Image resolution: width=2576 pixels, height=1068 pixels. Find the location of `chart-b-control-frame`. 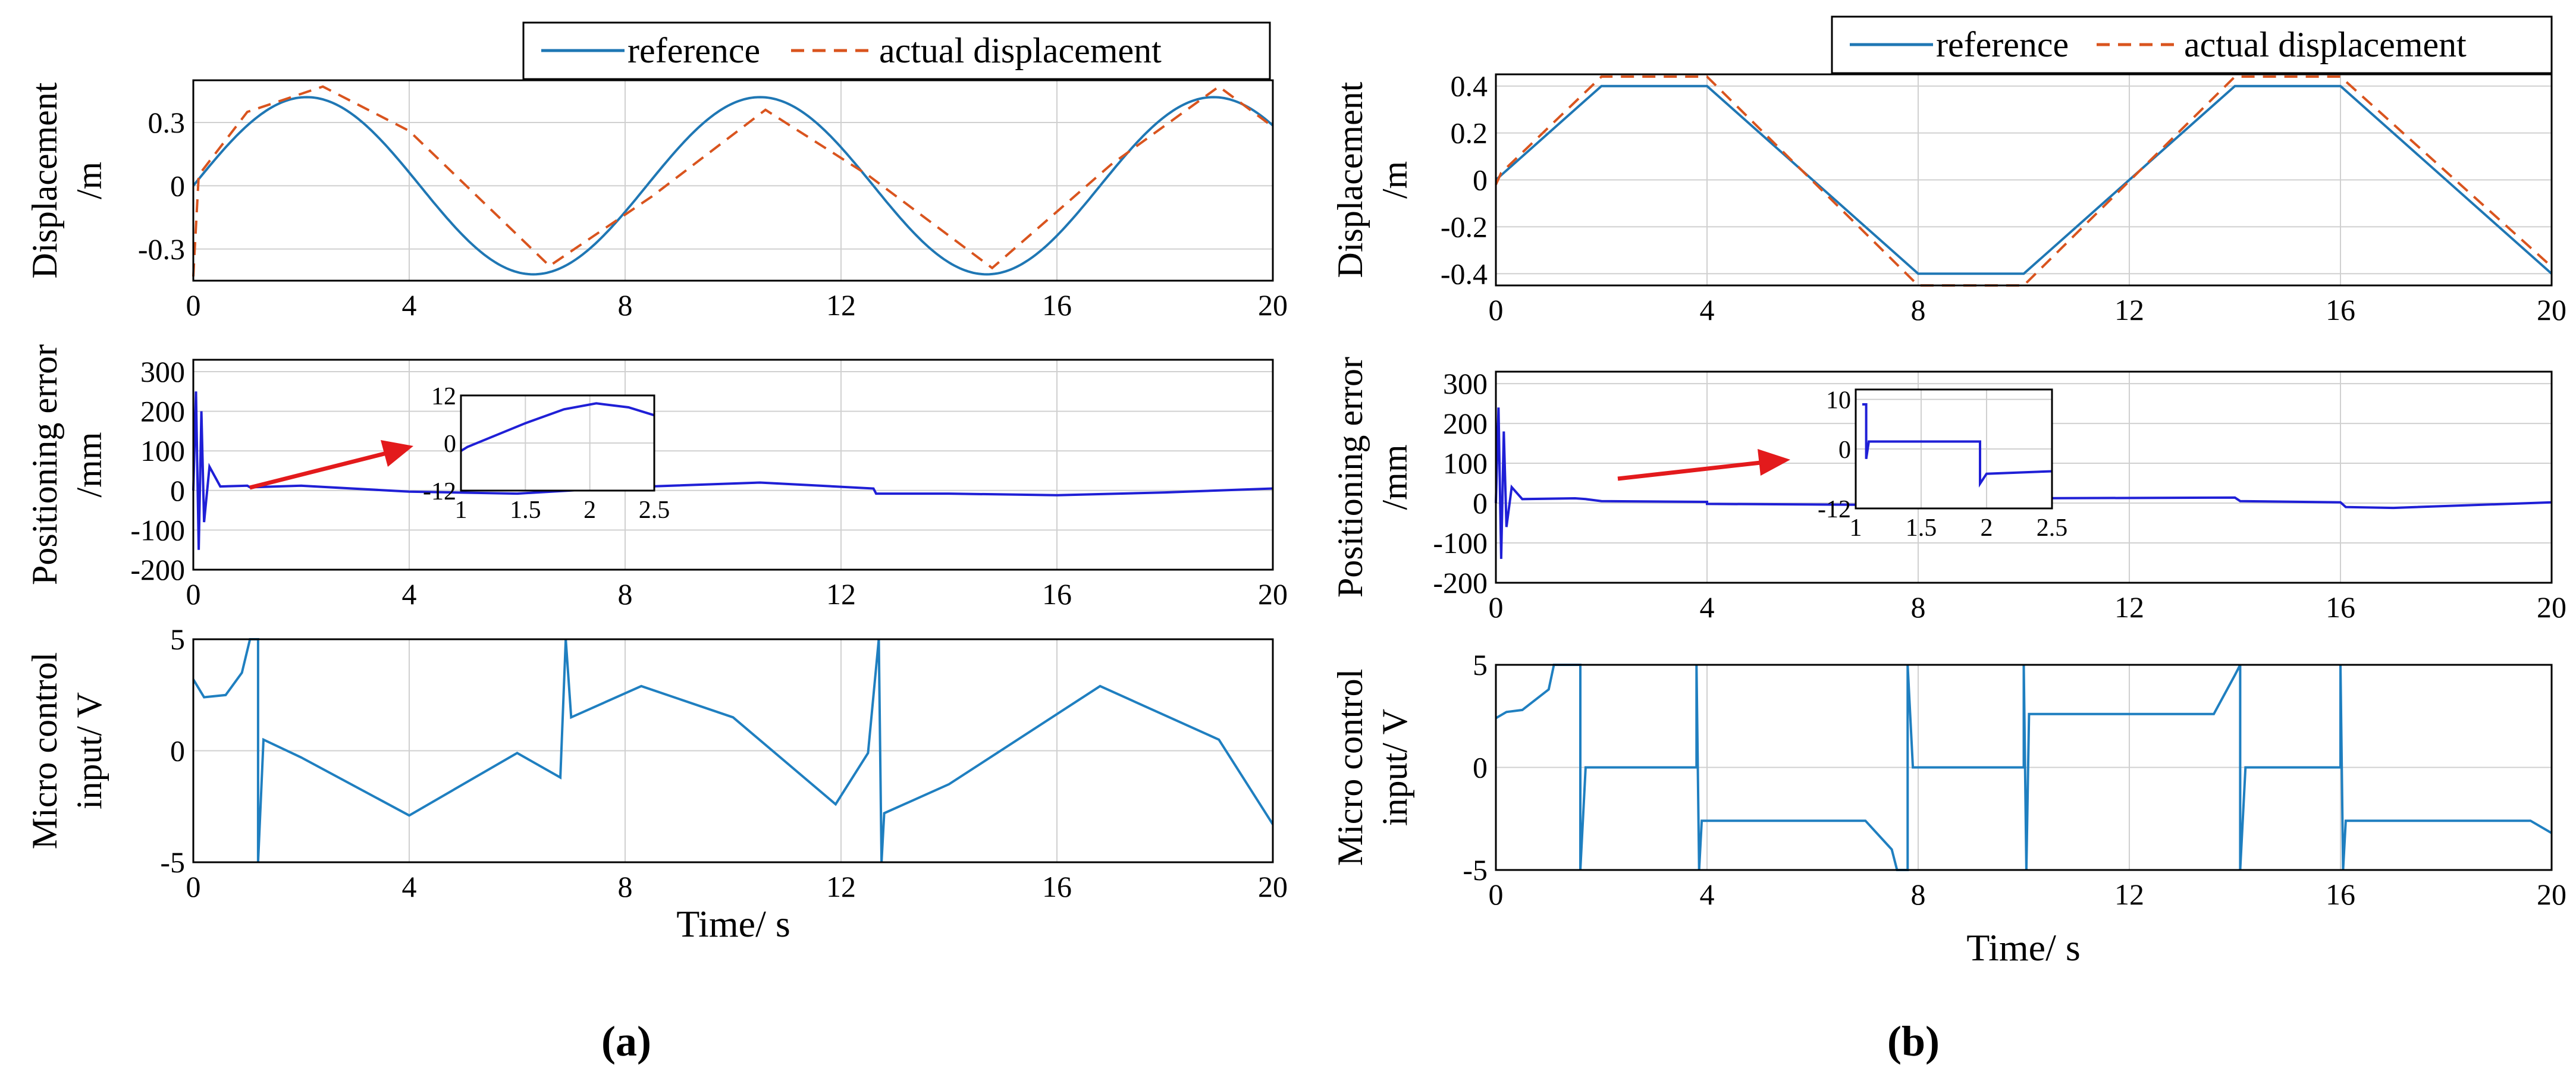

chart-b-control-frame is located at coordinates (2024, 767).